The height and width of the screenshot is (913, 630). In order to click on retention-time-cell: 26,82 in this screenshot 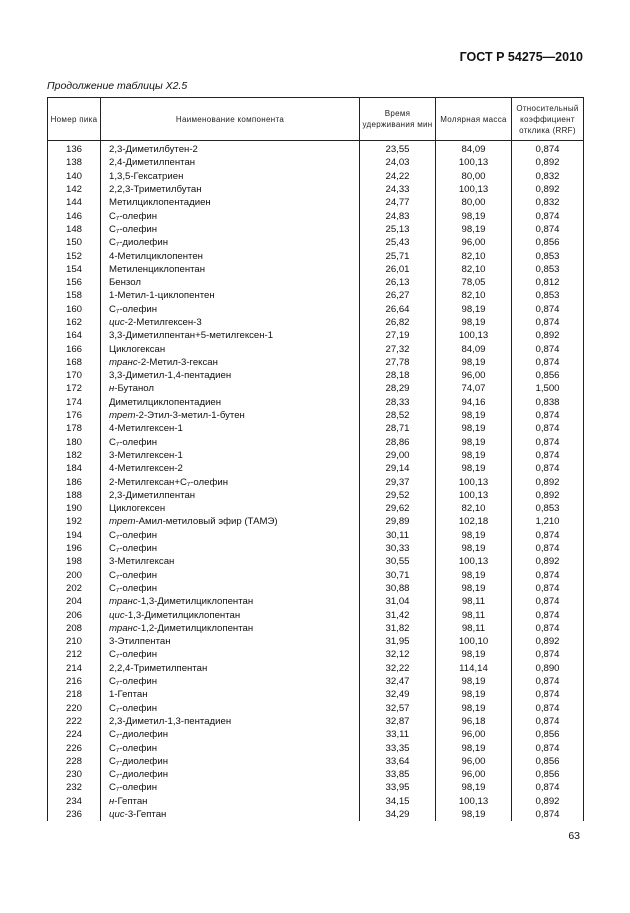, I will do `click(397, 322)`.